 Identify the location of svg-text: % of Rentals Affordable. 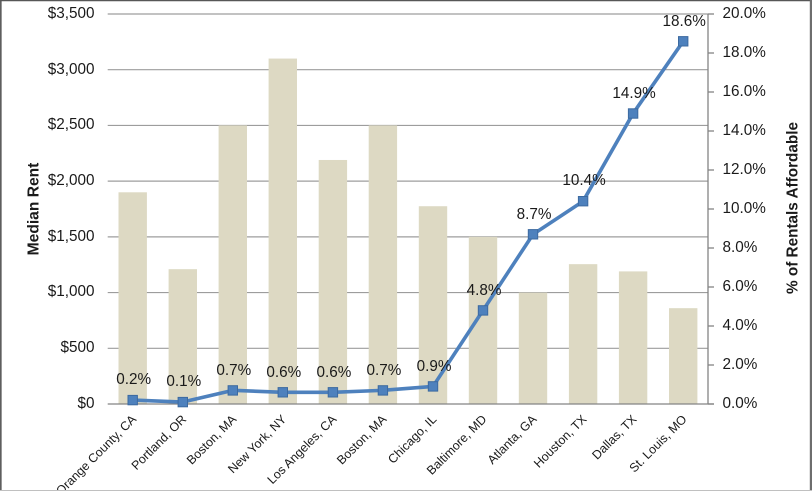
(793, 208).